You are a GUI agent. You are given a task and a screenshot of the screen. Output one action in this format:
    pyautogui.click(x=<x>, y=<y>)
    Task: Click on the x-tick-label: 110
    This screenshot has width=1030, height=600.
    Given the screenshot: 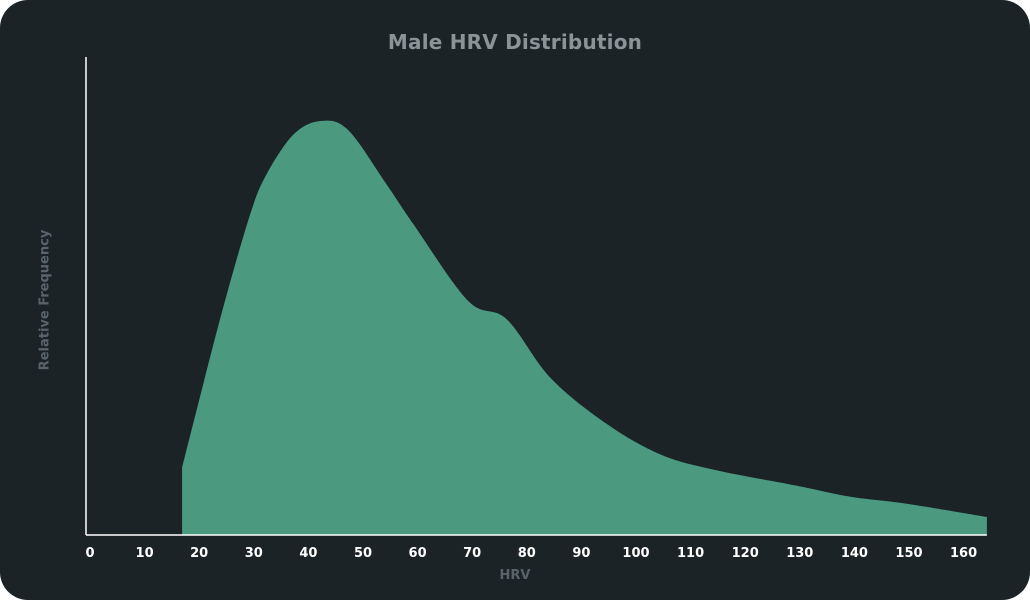 What is the action you would take?
    pyautogui.click(x=690, y=553)
    